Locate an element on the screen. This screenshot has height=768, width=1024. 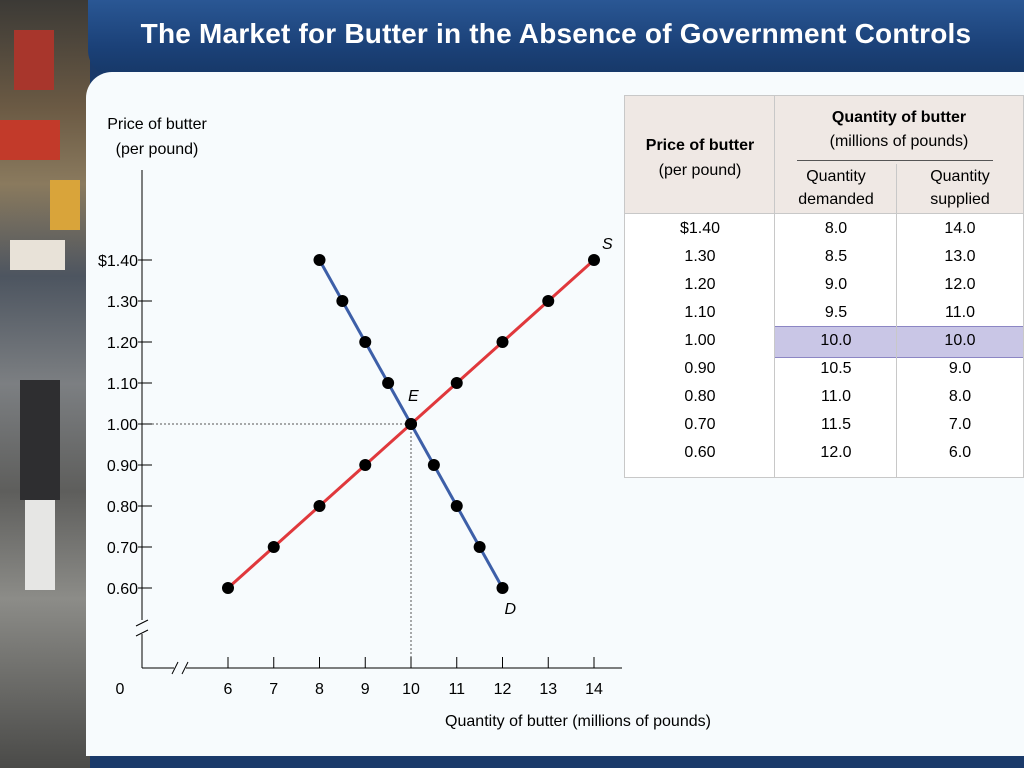
table-cell-demanded: 8.5 is located at coordinates (836, 256).